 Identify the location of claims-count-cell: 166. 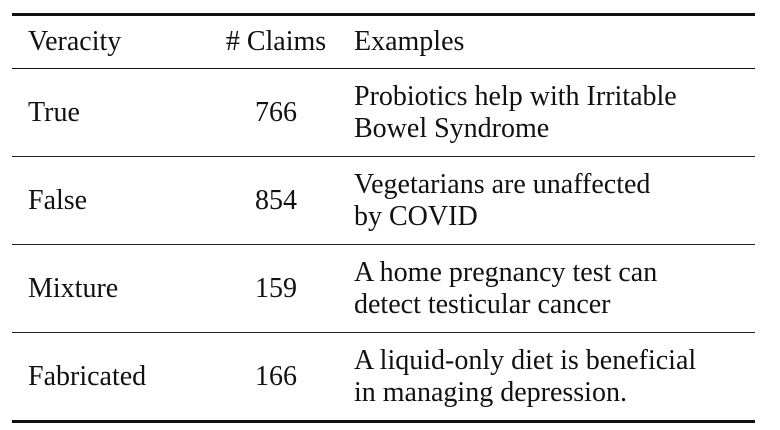
(276, 376).